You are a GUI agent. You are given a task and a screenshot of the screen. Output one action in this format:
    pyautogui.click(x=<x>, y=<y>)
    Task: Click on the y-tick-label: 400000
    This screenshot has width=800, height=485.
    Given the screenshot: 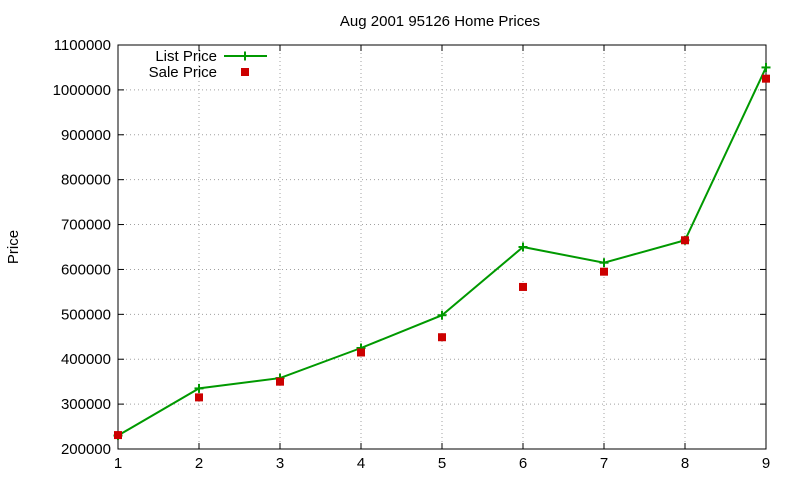 What is the action you would take?
    pyautogui.click(x=86, y=359)
    